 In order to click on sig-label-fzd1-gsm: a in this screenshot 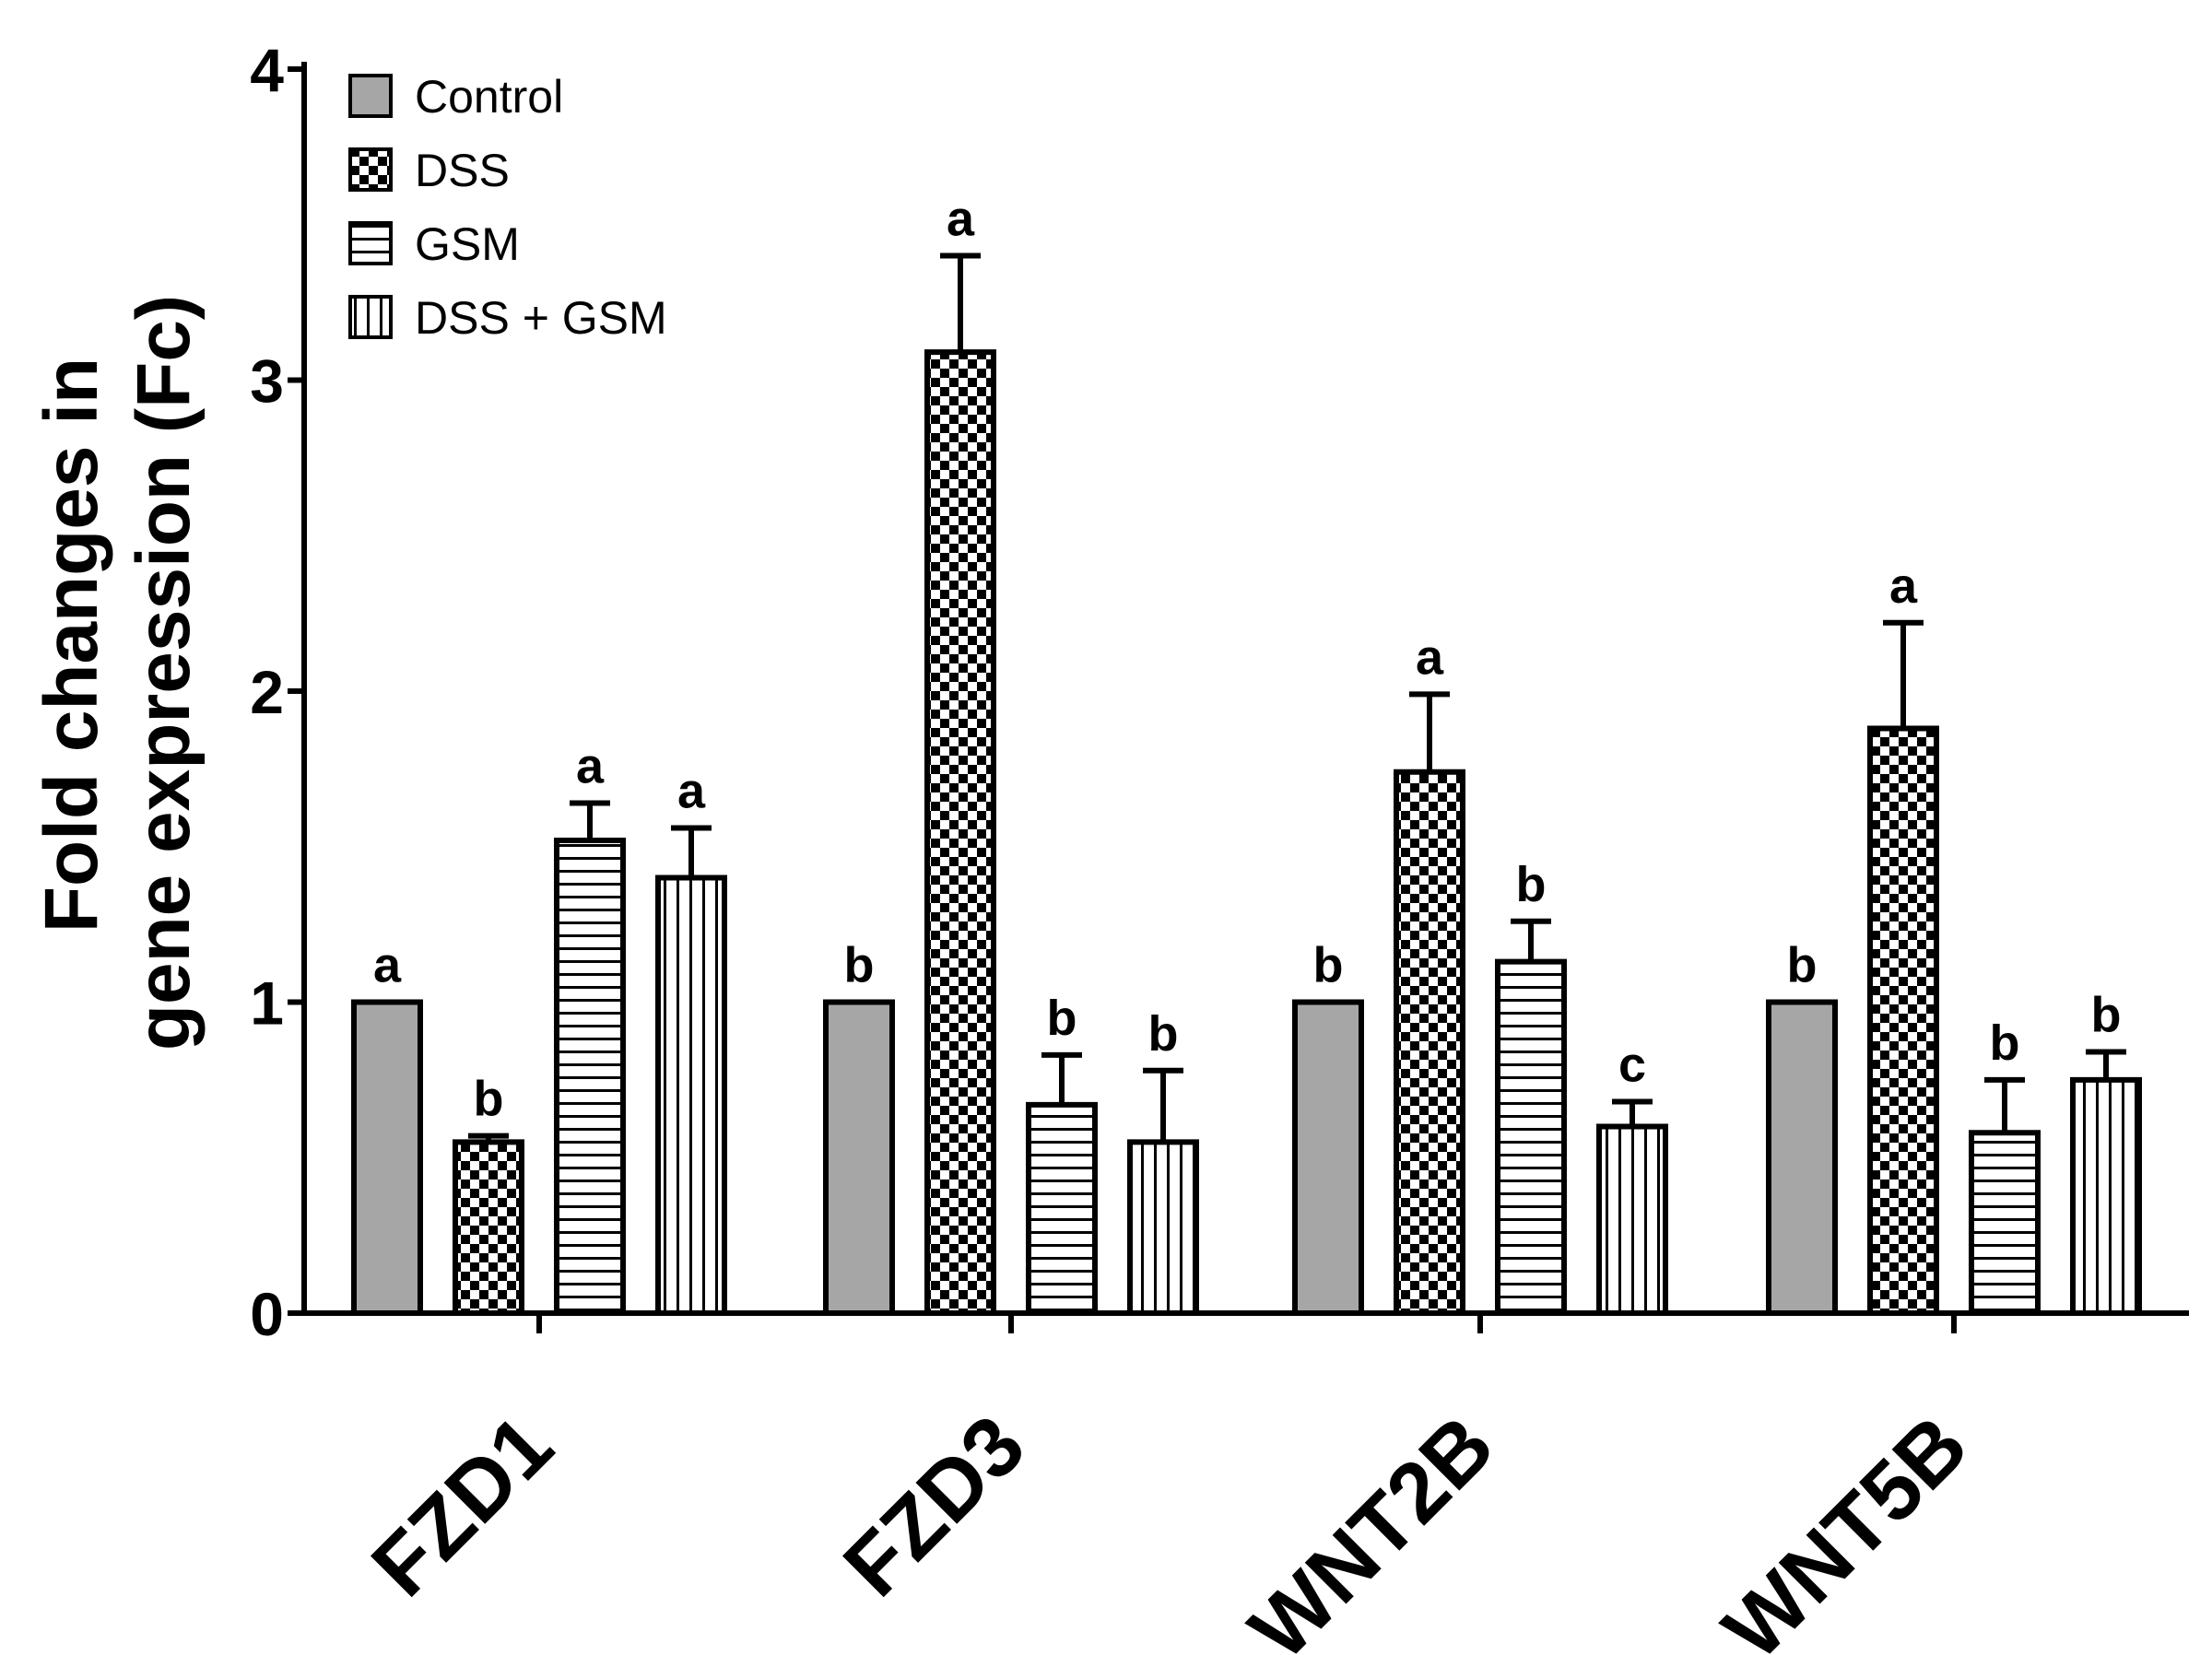, I will do `click(590, 766)`.